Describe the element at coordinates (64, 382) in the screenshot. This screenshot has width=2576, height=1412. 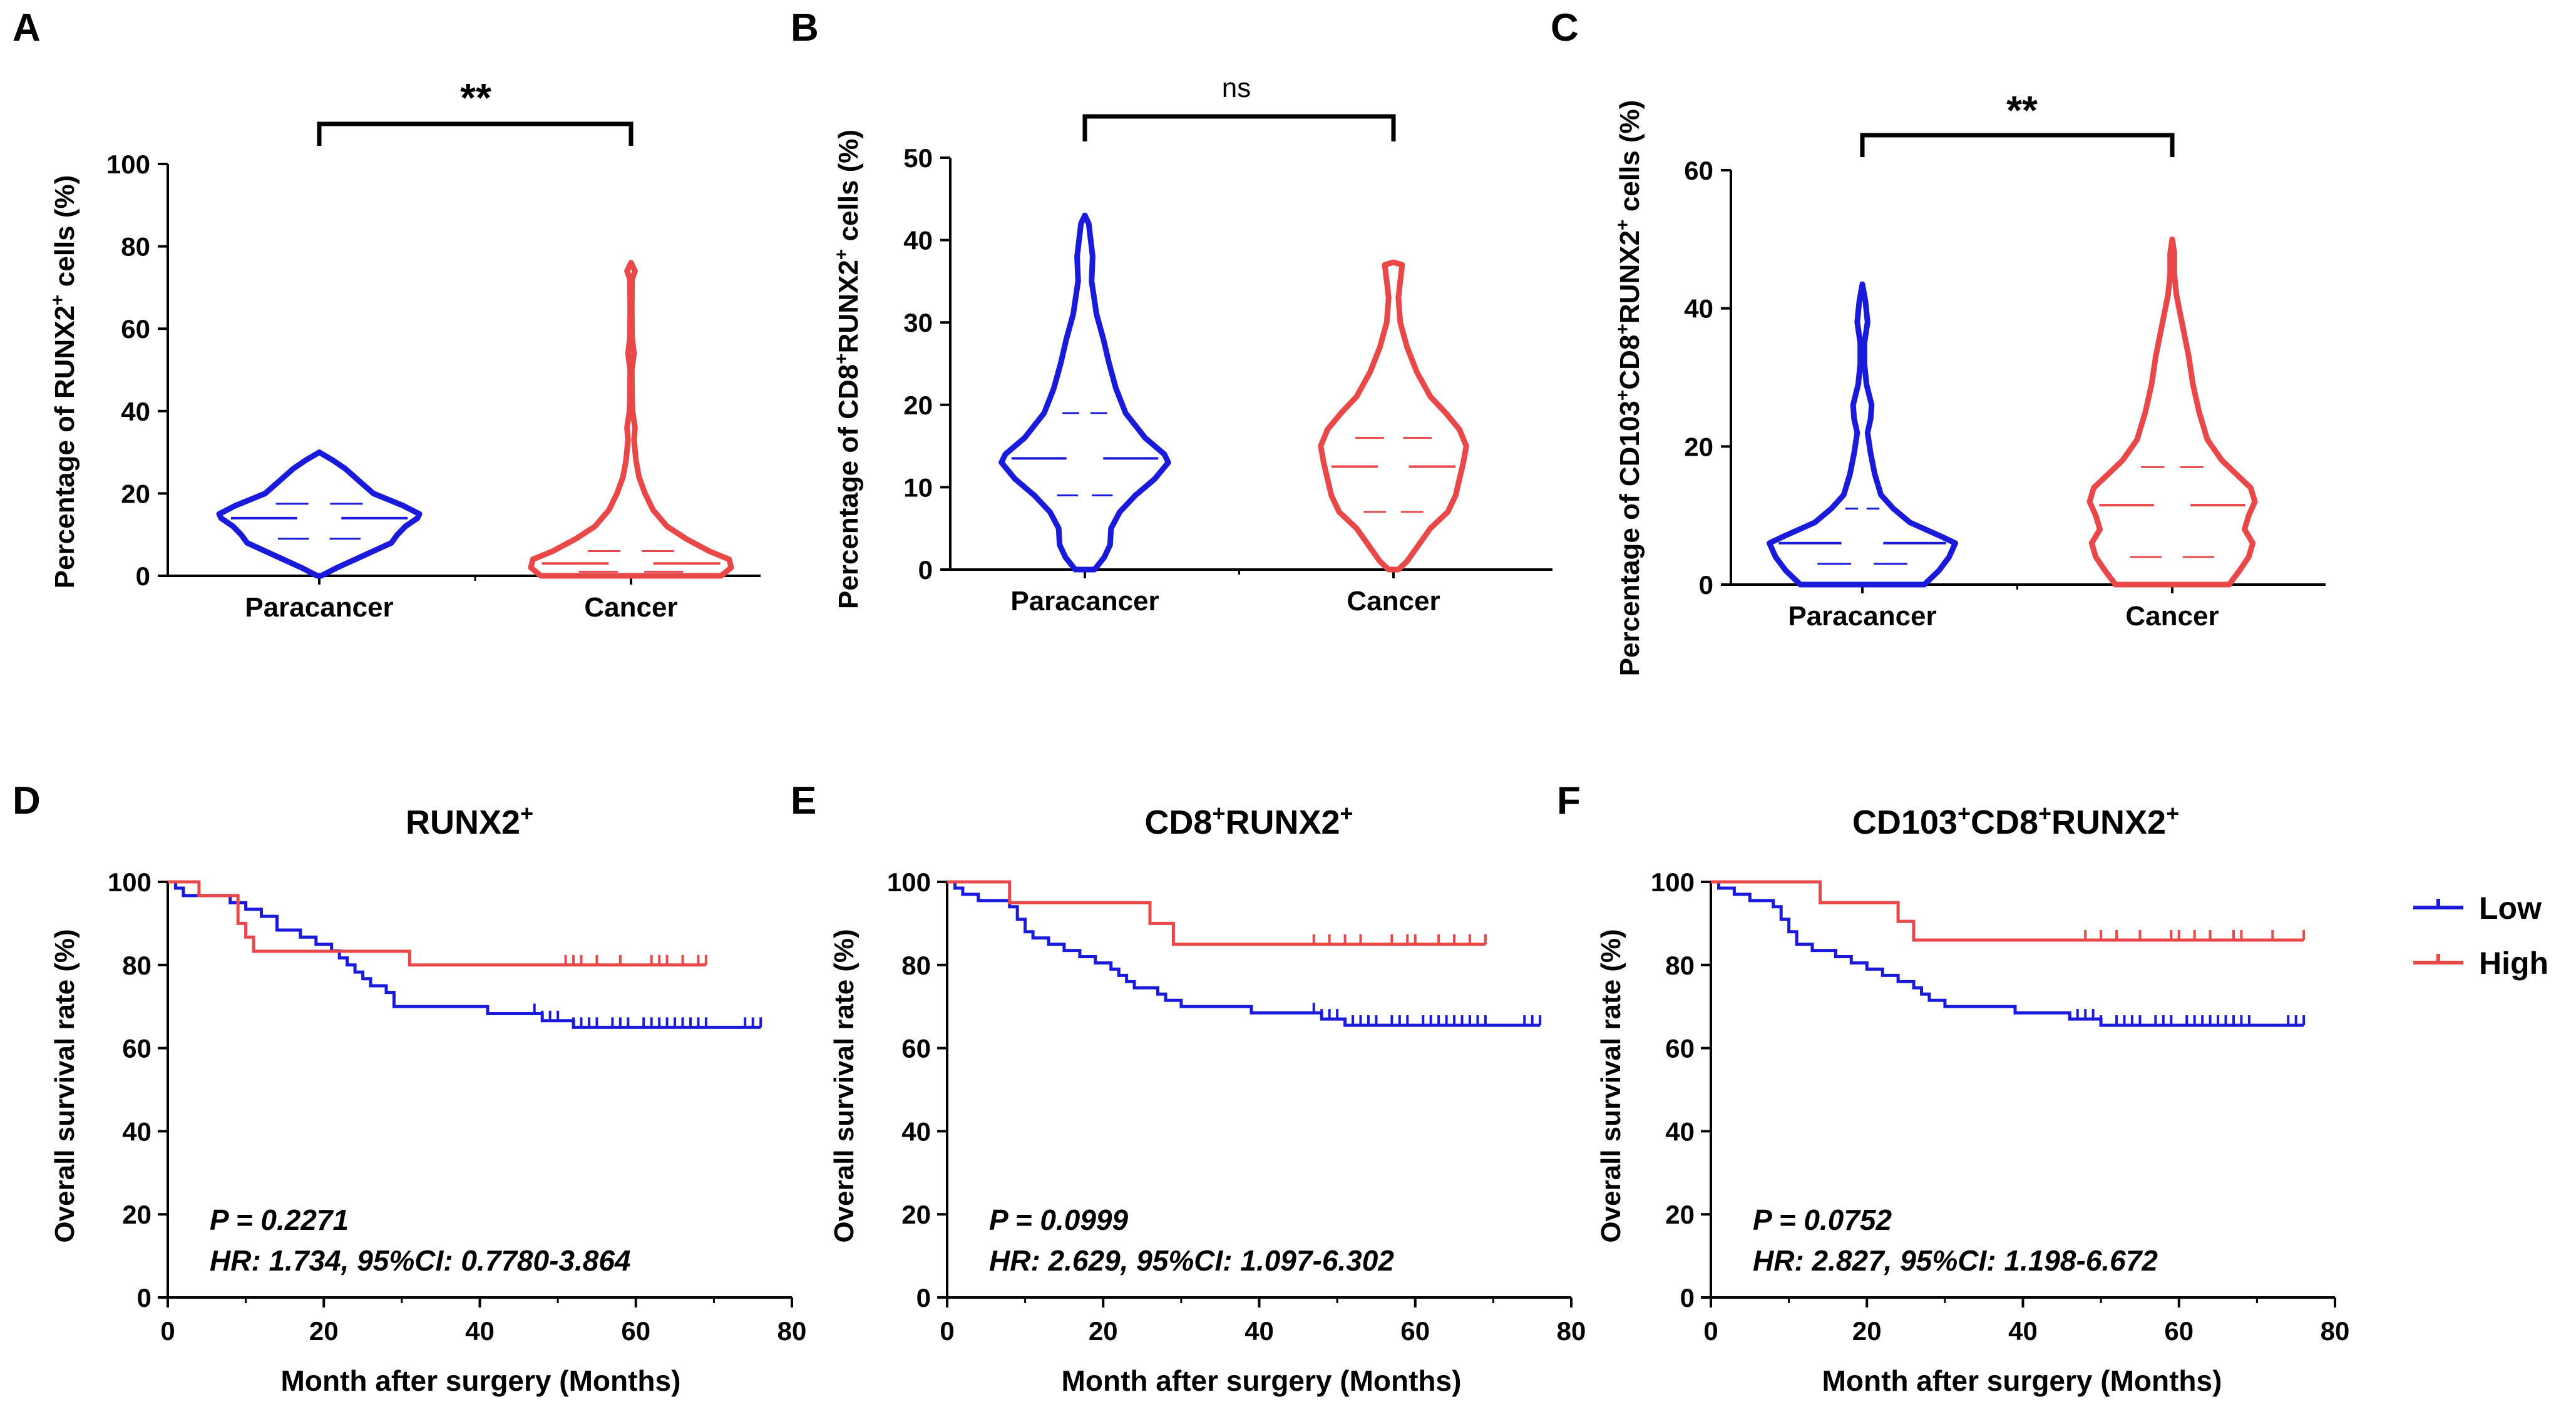
I see `panel-a-ylabel: Percentage of RUNX2+ cells (%)` at that location.